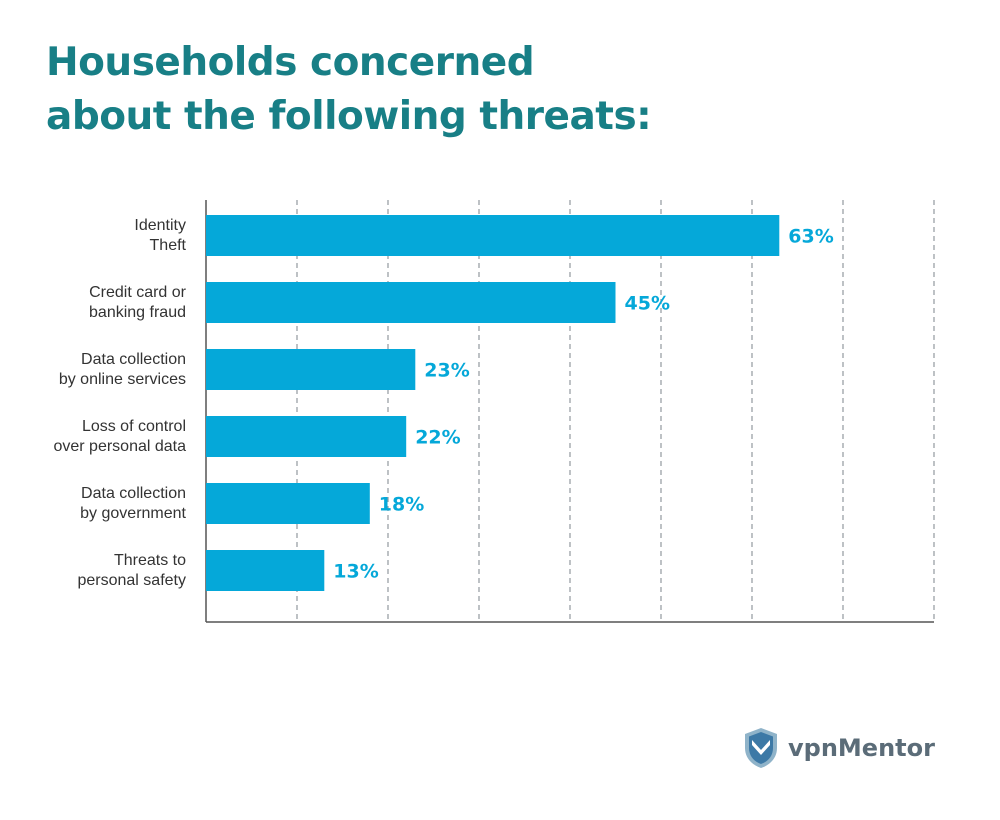 This screenshot has width=1000, height=820. Describe the element at coordinates (138, 292) in the screenshot. I see `category-label: Credit card or` at that location.